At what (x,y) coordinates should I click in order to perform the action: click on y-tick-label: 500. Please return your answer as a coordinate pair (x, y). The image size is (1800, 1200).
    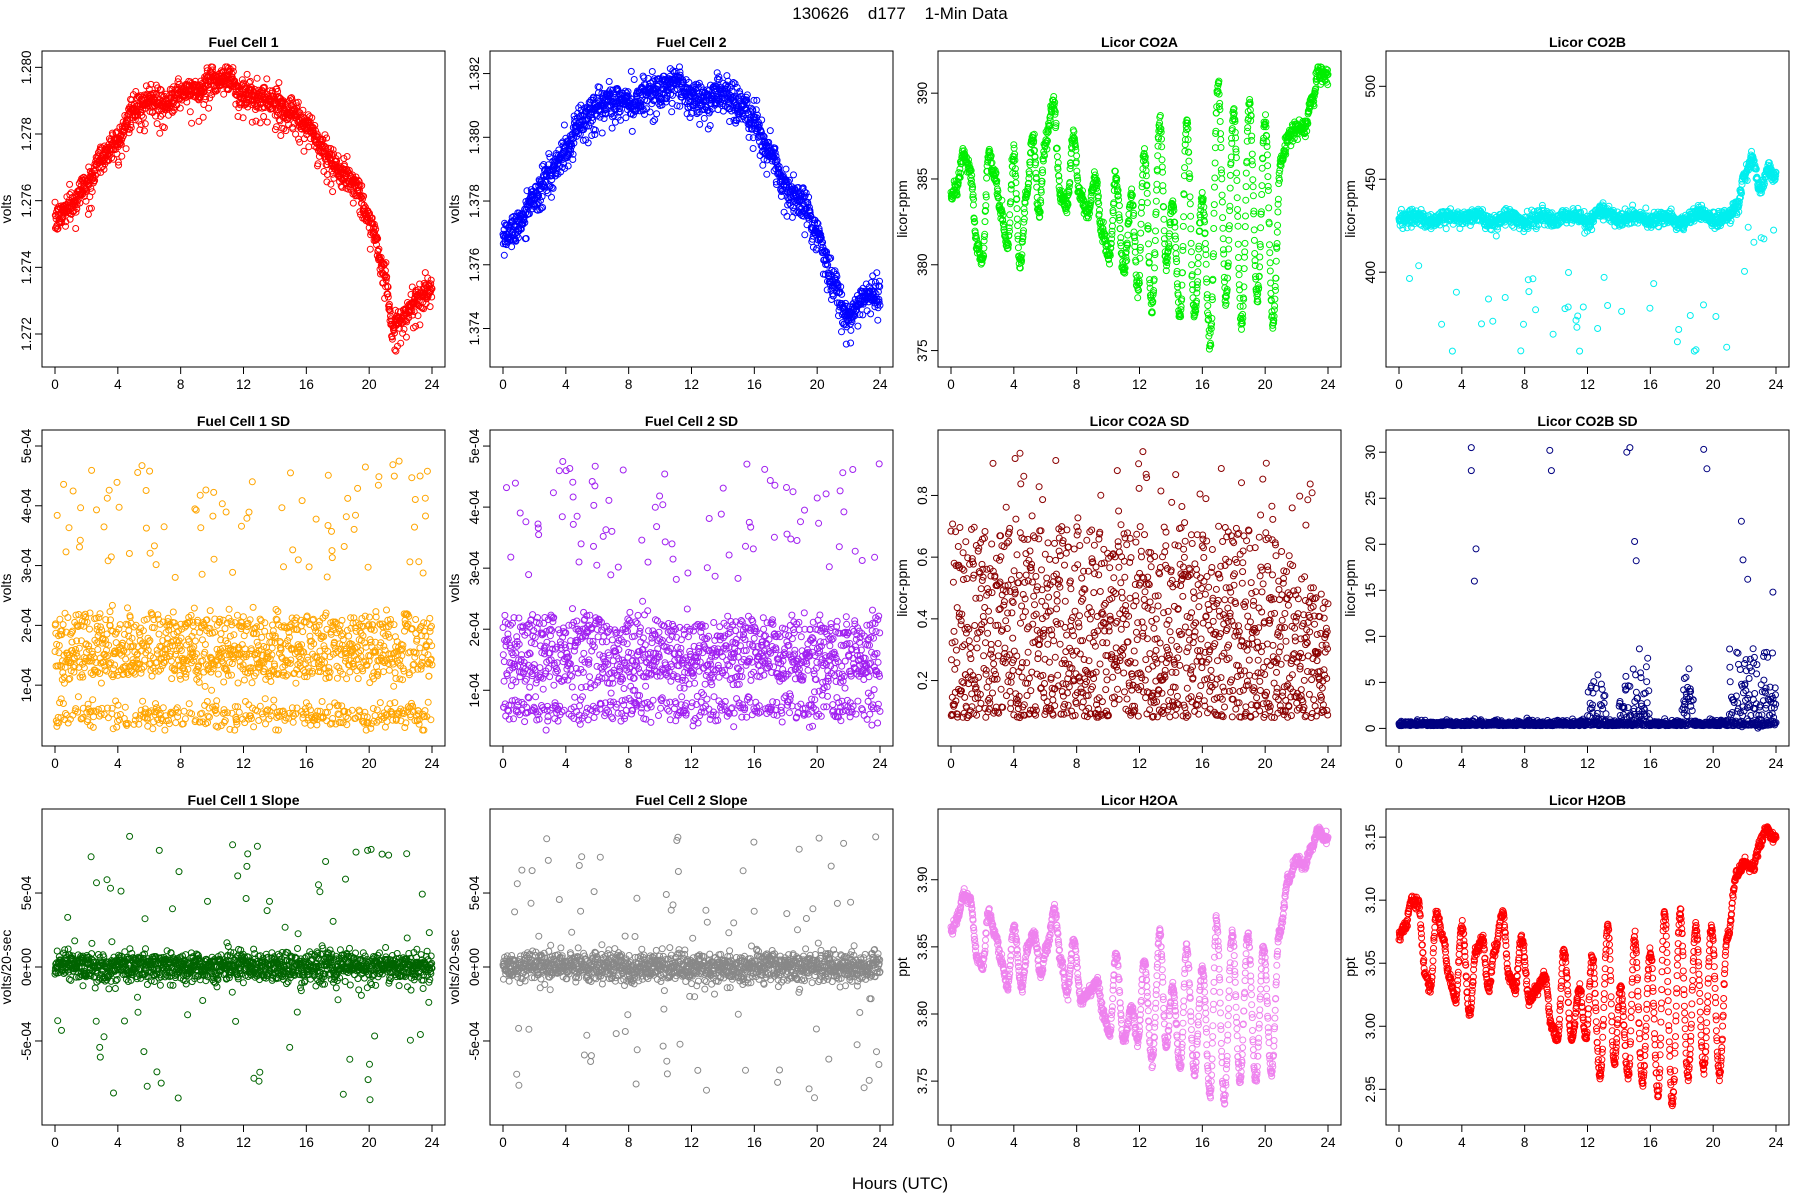
    Looking at the image, I should click on (1370, 86).